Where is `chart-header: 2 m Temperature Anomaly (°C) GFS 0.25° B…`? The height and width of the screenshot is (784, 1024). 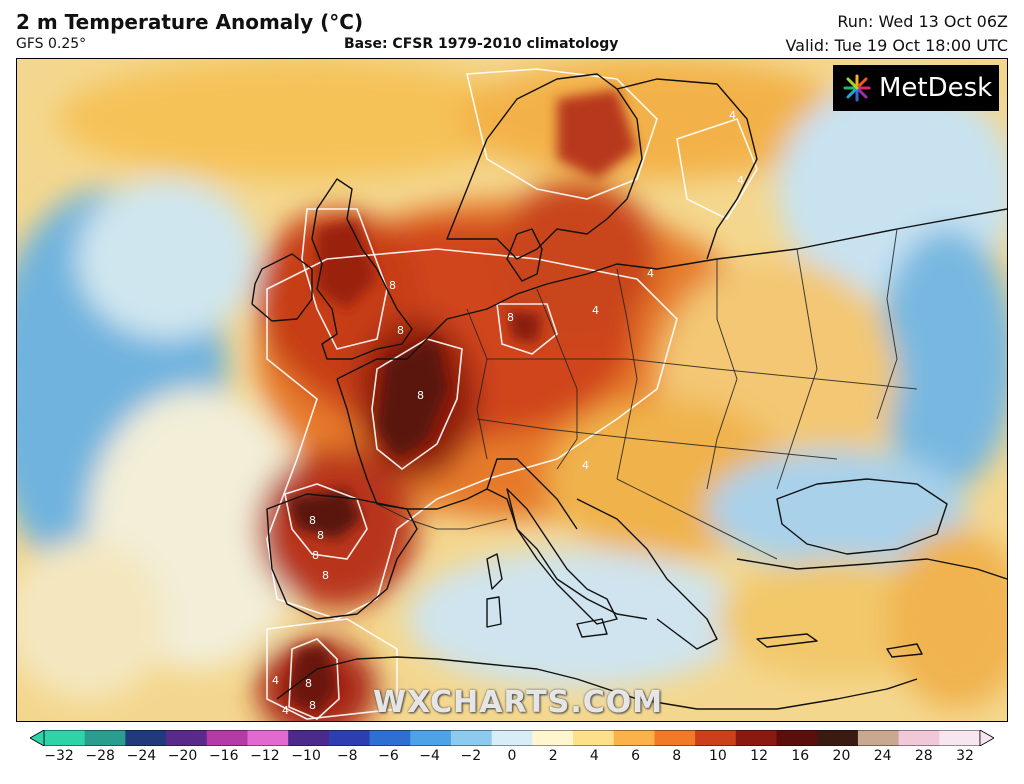 chart-header: 2 m Temperature Anomaly (°C) GFS 0.25° B… is located at coordinates (512, 29).